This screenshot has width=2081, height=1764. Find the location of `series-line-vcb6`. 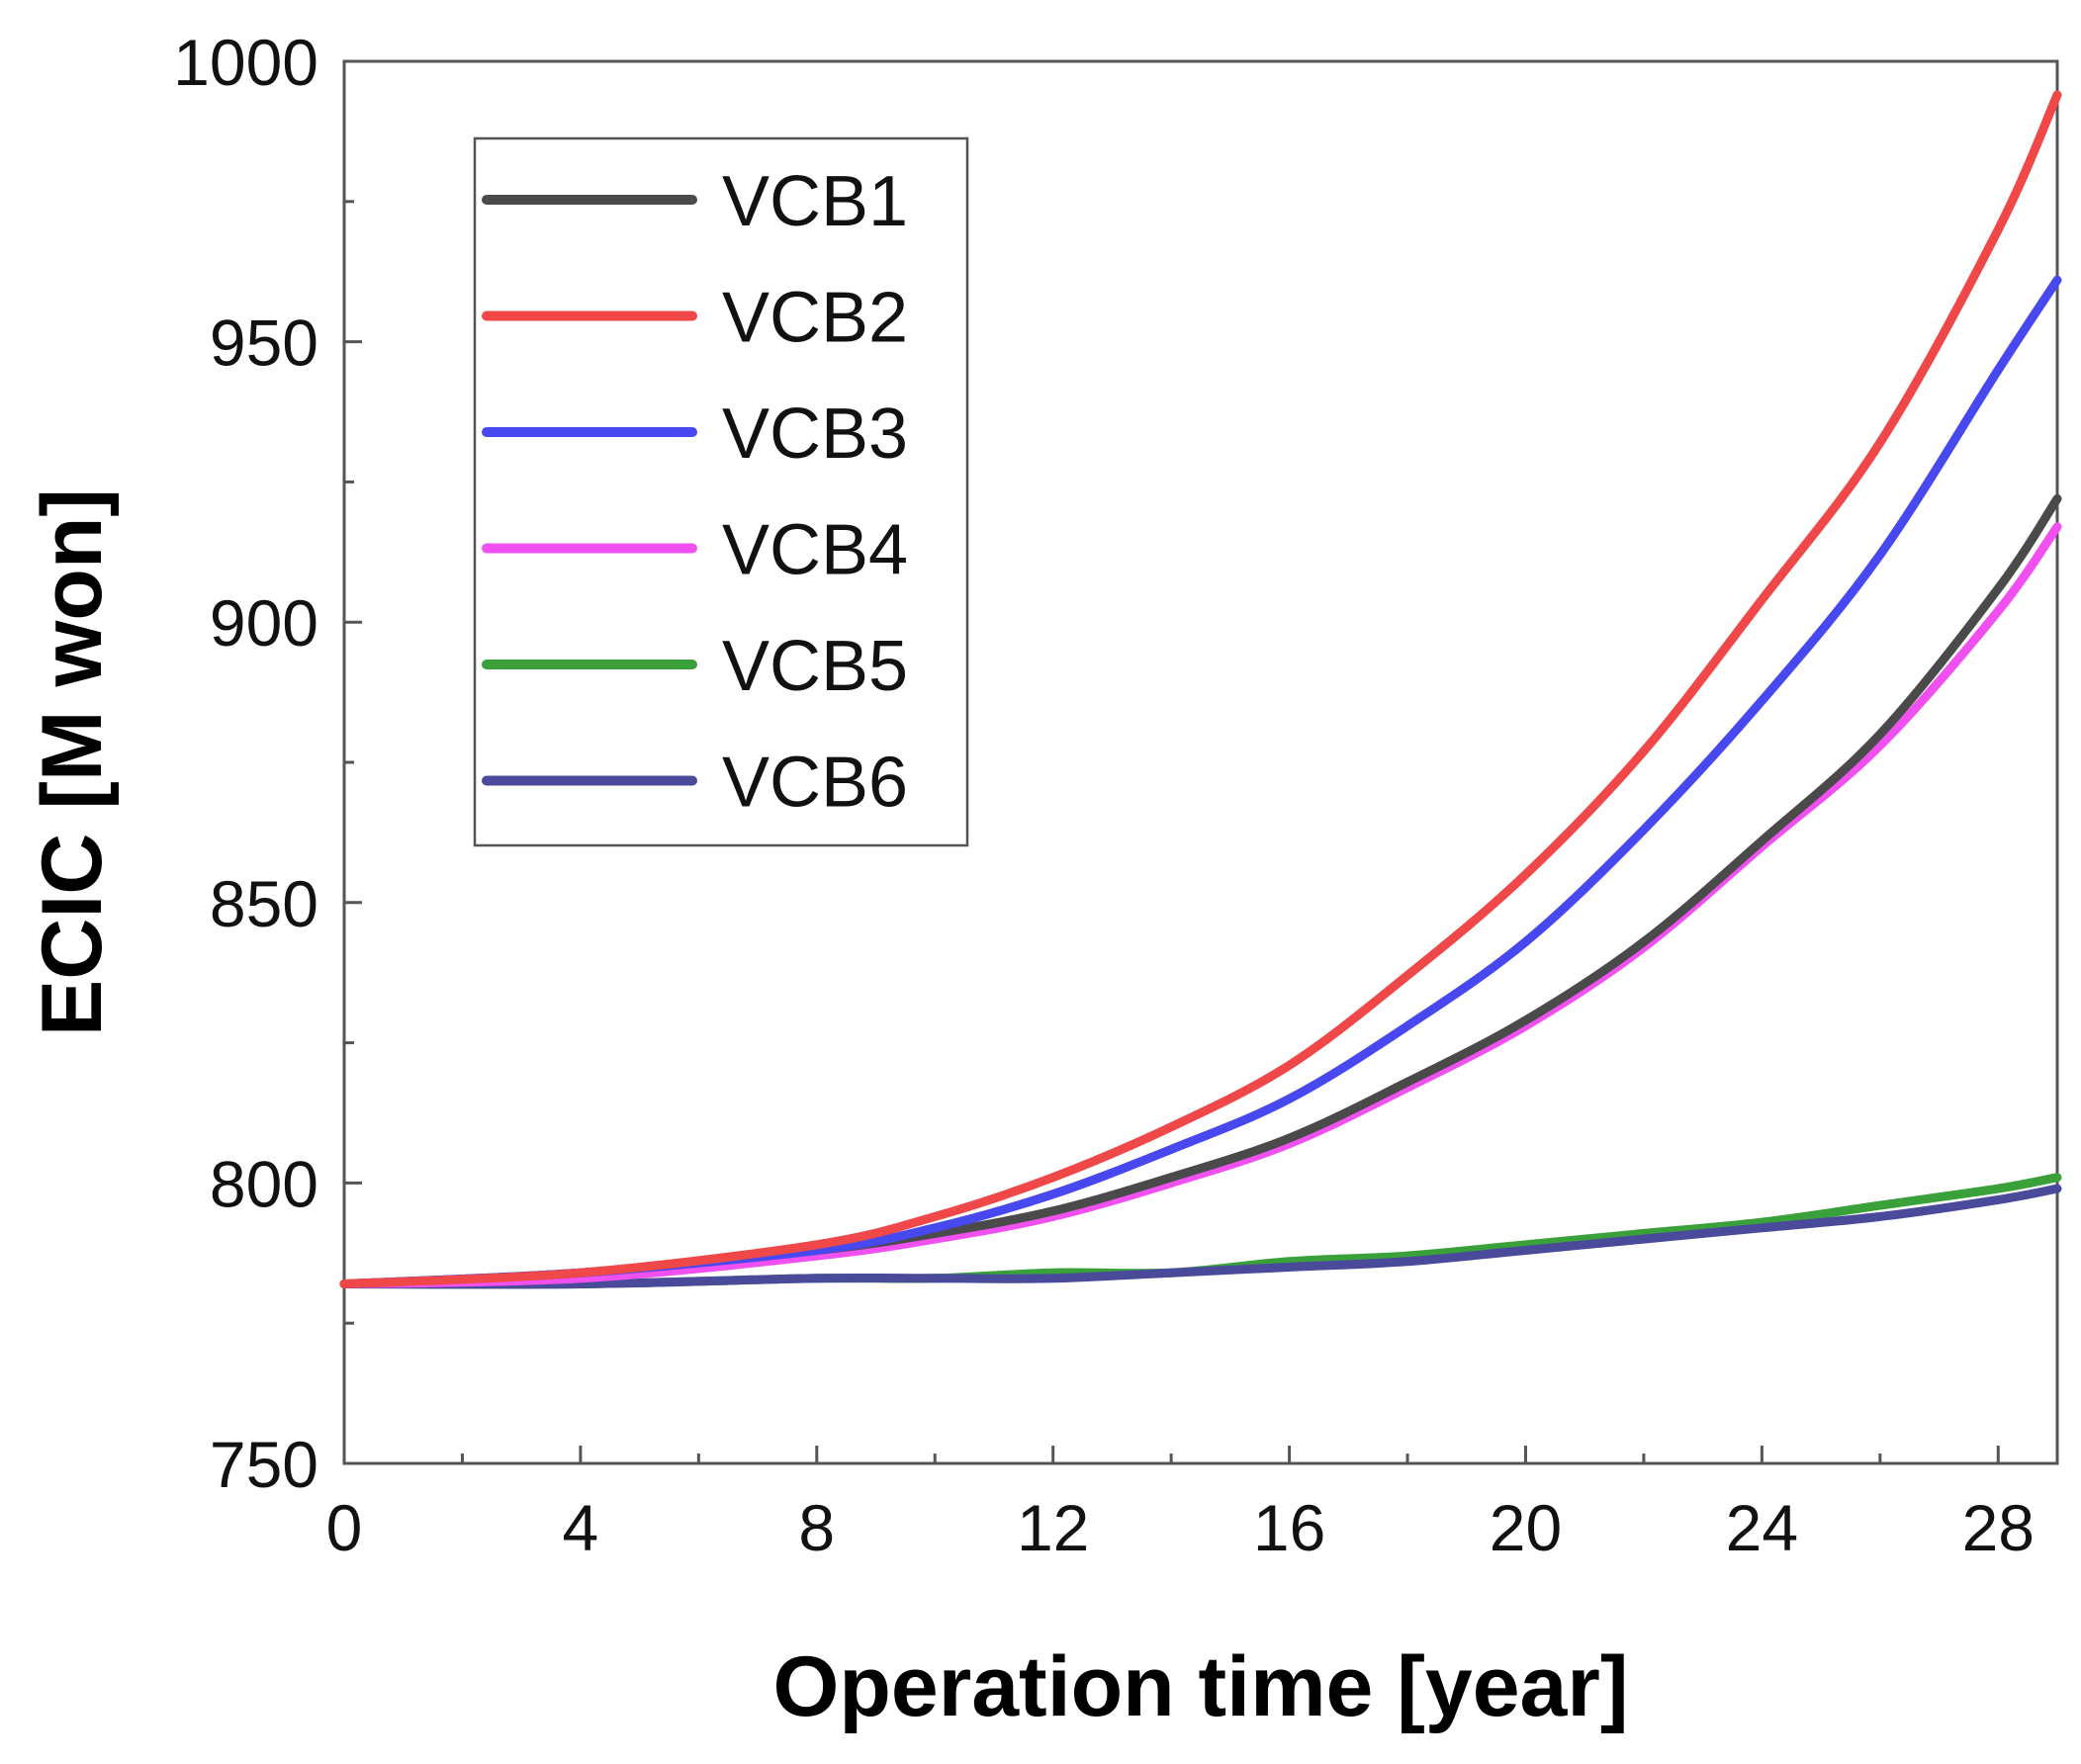

series-line-vcb6 is located at coordinates (1200, 1236).